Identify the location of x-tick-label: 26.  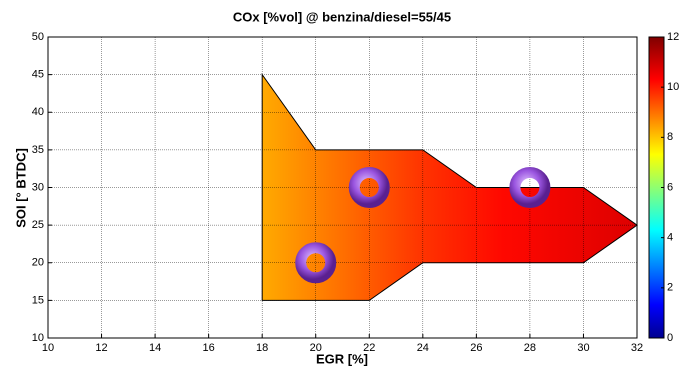
(476, 348).